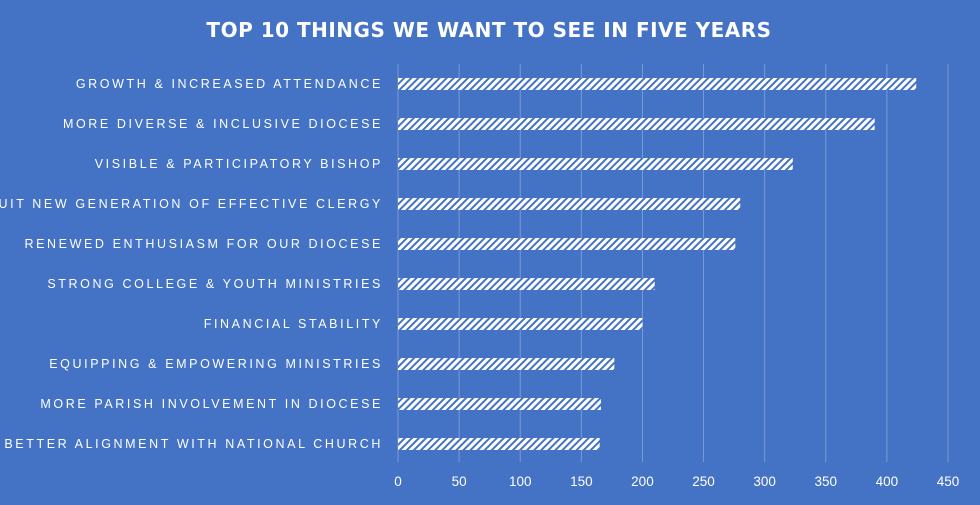  What do you see at coordinates (887, 481) in the screenshot?
I see `x-tick-label: 400` at bounding box center [887, 481].